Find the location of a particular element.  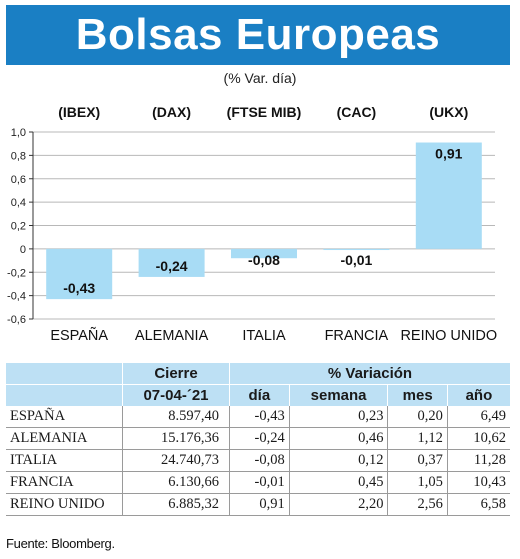

source-note: Fuente: Bloomberg. is located at coordinates (60, 543).